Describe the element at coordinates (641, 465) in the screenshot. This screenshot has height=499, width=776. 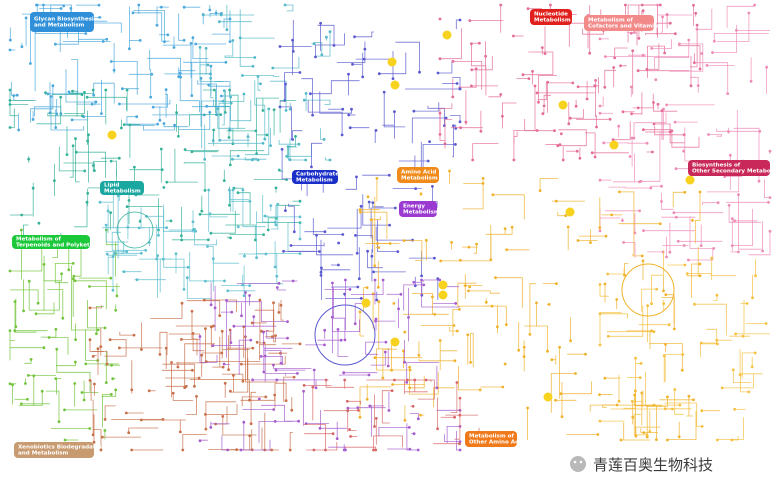
I see `watermark: 青莲百奥生物科技` at that location.